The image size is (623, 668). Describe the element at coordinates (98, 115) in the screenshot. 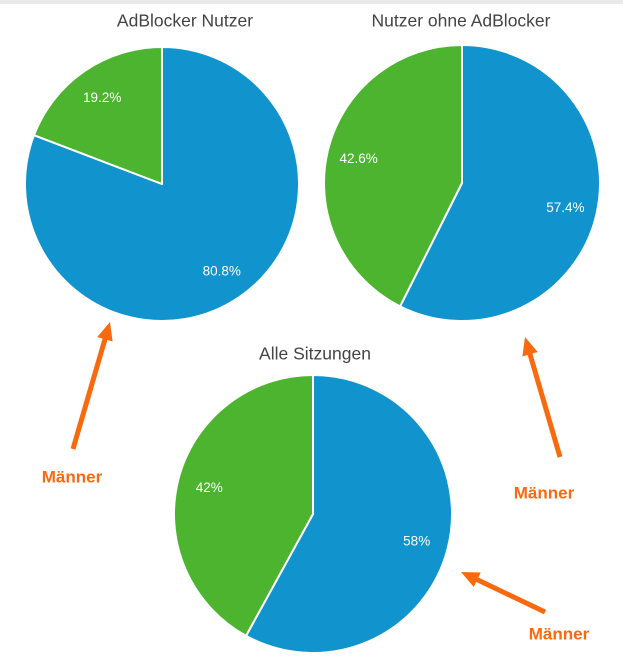

I see `pie-adblocker-nutzer-slice-green` at that location.